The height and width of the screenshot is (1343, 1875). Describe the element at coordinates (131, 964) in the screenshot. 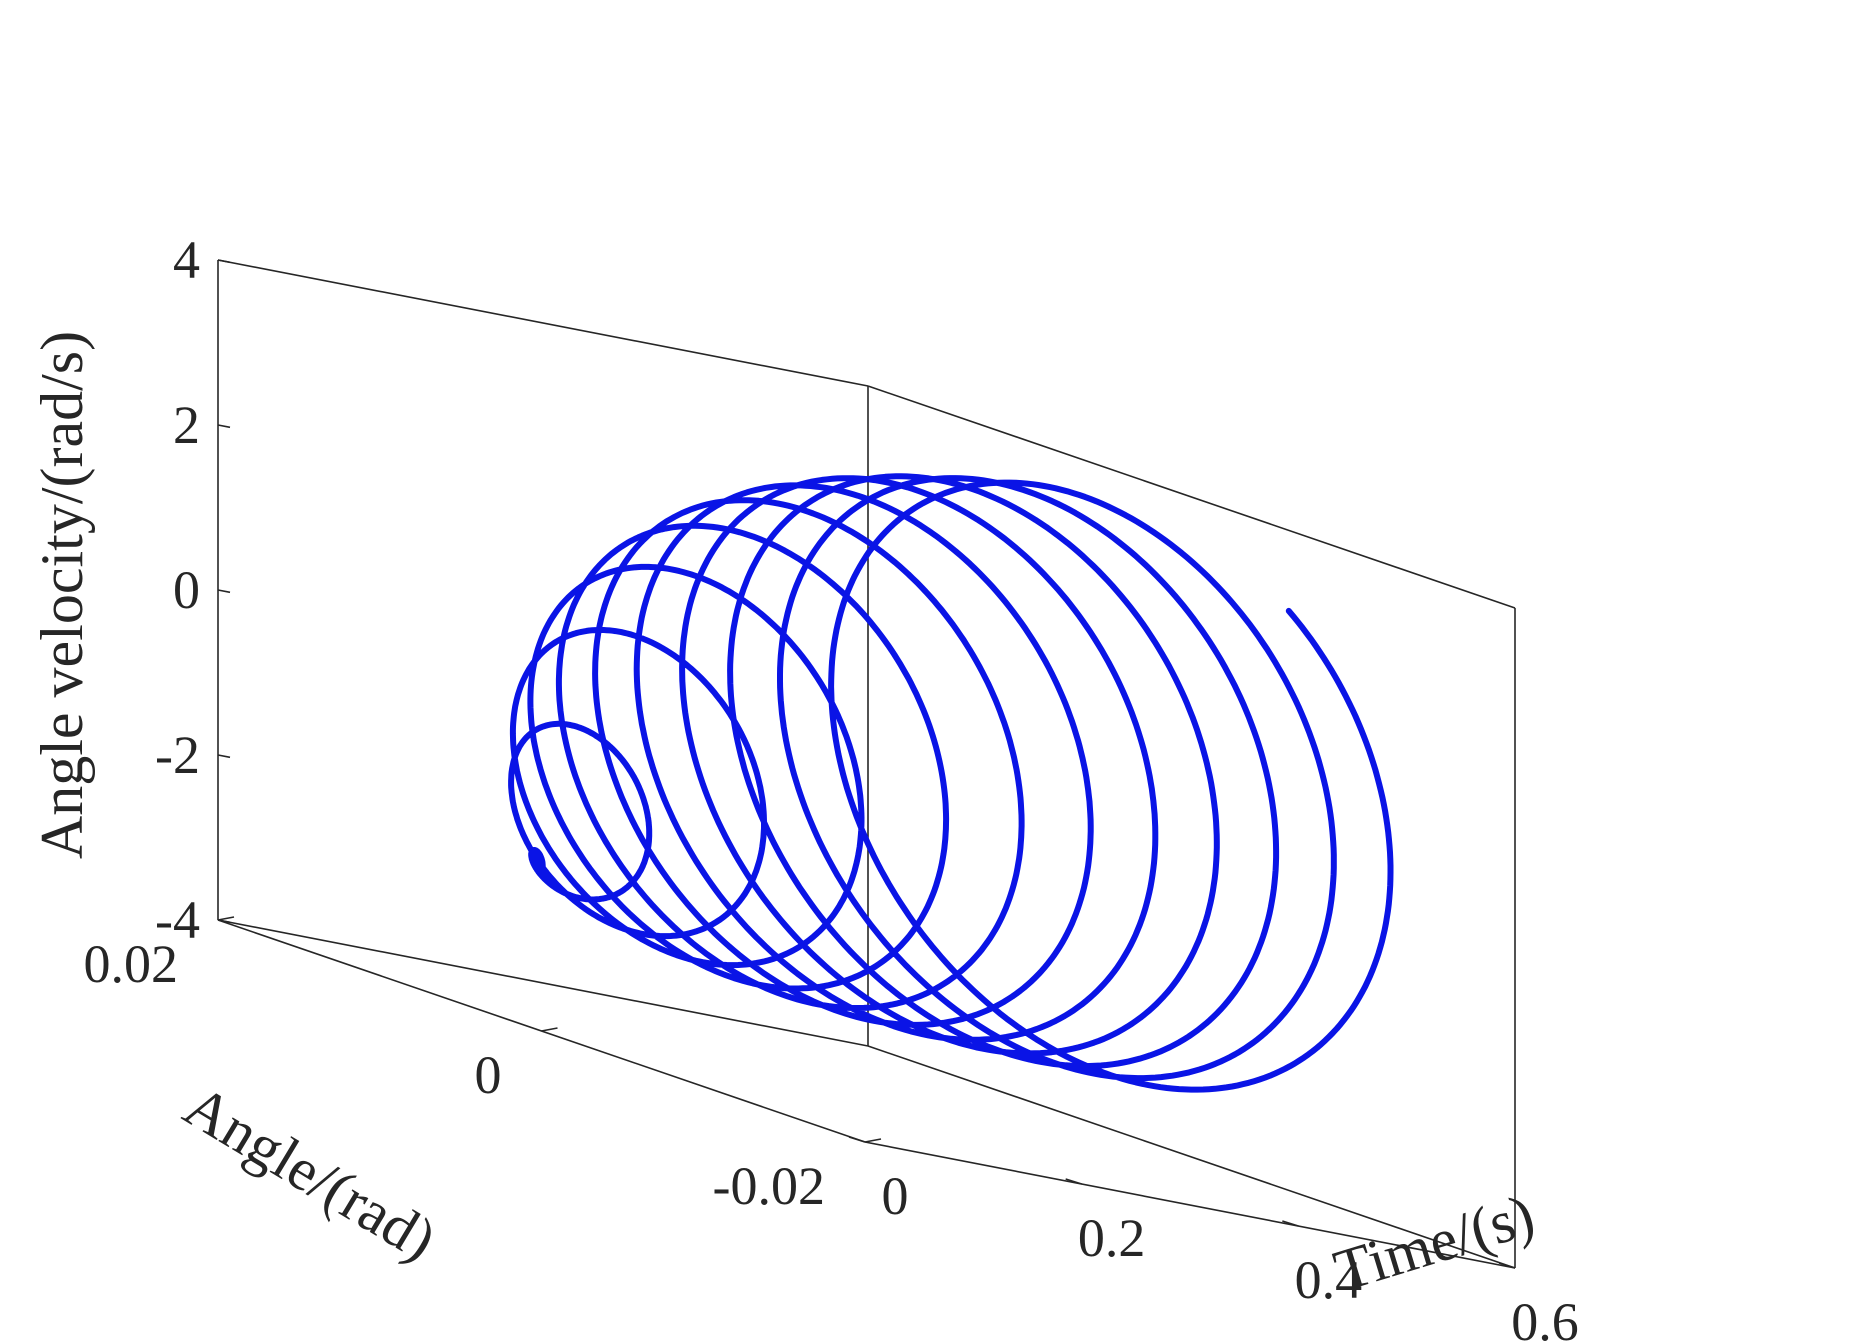

I see `y-tick-label: 0.02` at that location.